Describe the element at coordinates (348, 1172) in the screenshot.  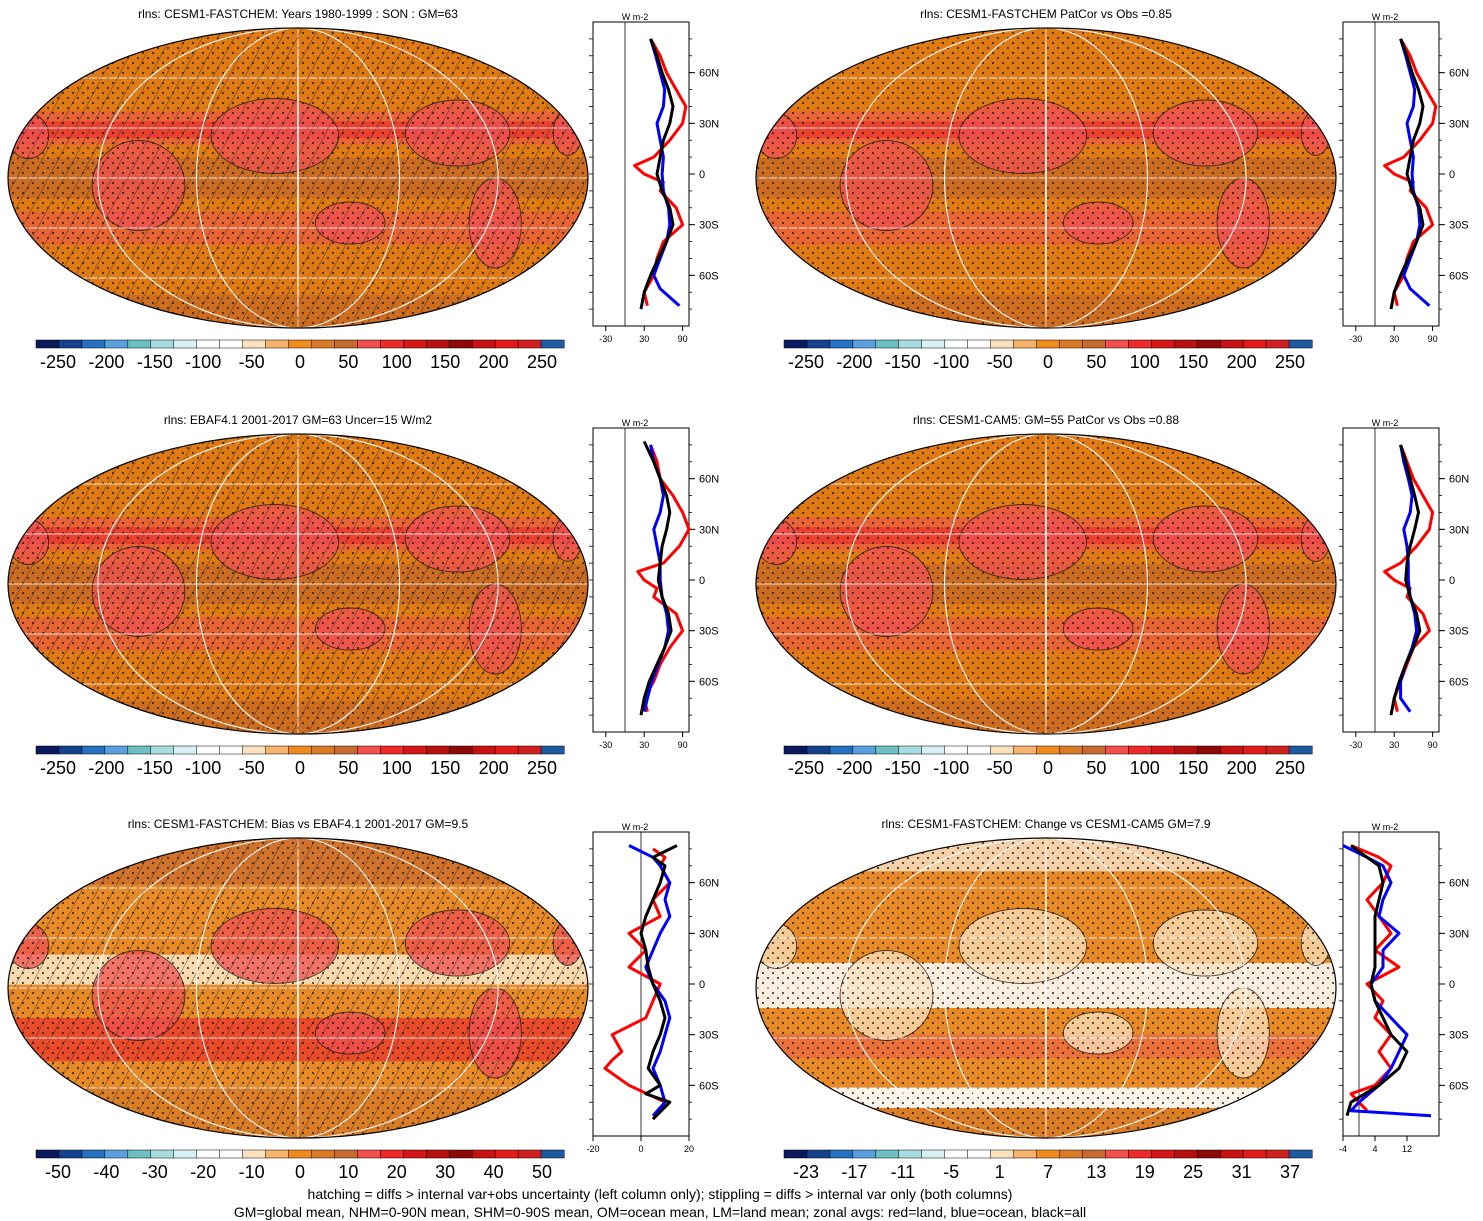
I see `colorbar-tick-label: 10` at that location.